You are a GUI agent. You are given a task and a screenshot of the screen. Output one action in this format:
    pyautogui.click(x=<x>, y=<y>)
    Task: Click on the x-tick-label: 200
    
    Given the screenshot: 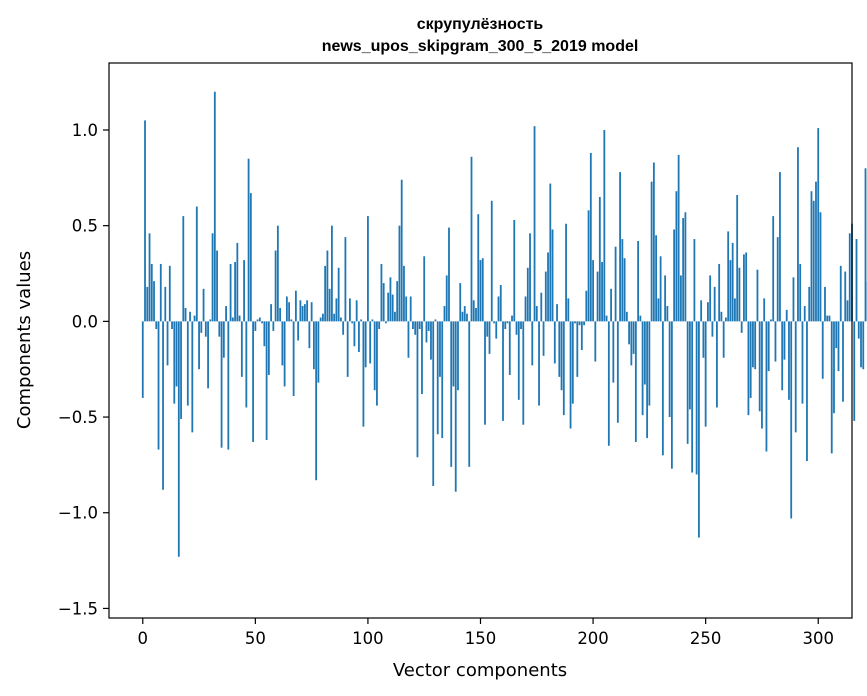 What is the action you would take?
    pyautogui.click(x=593, y=638)
    